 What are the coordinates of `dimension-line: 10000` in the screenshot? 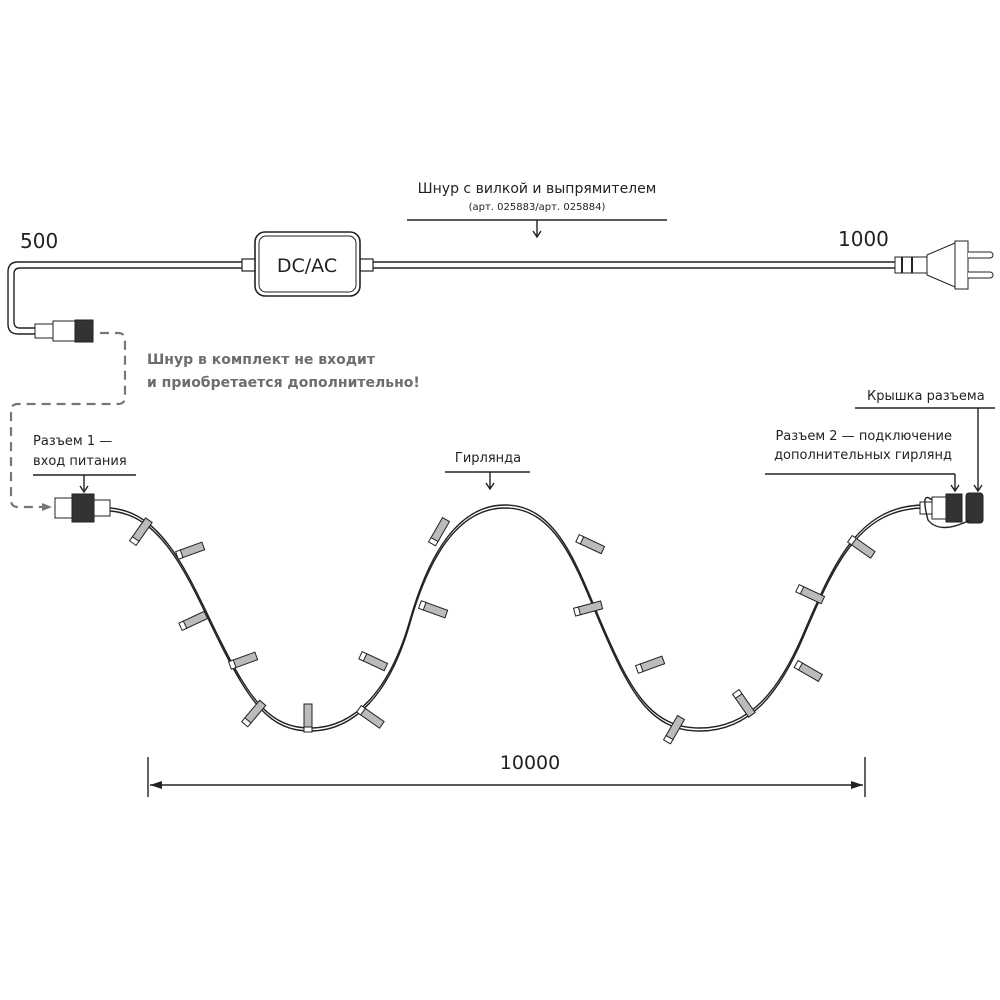 It's located at (506, 774).